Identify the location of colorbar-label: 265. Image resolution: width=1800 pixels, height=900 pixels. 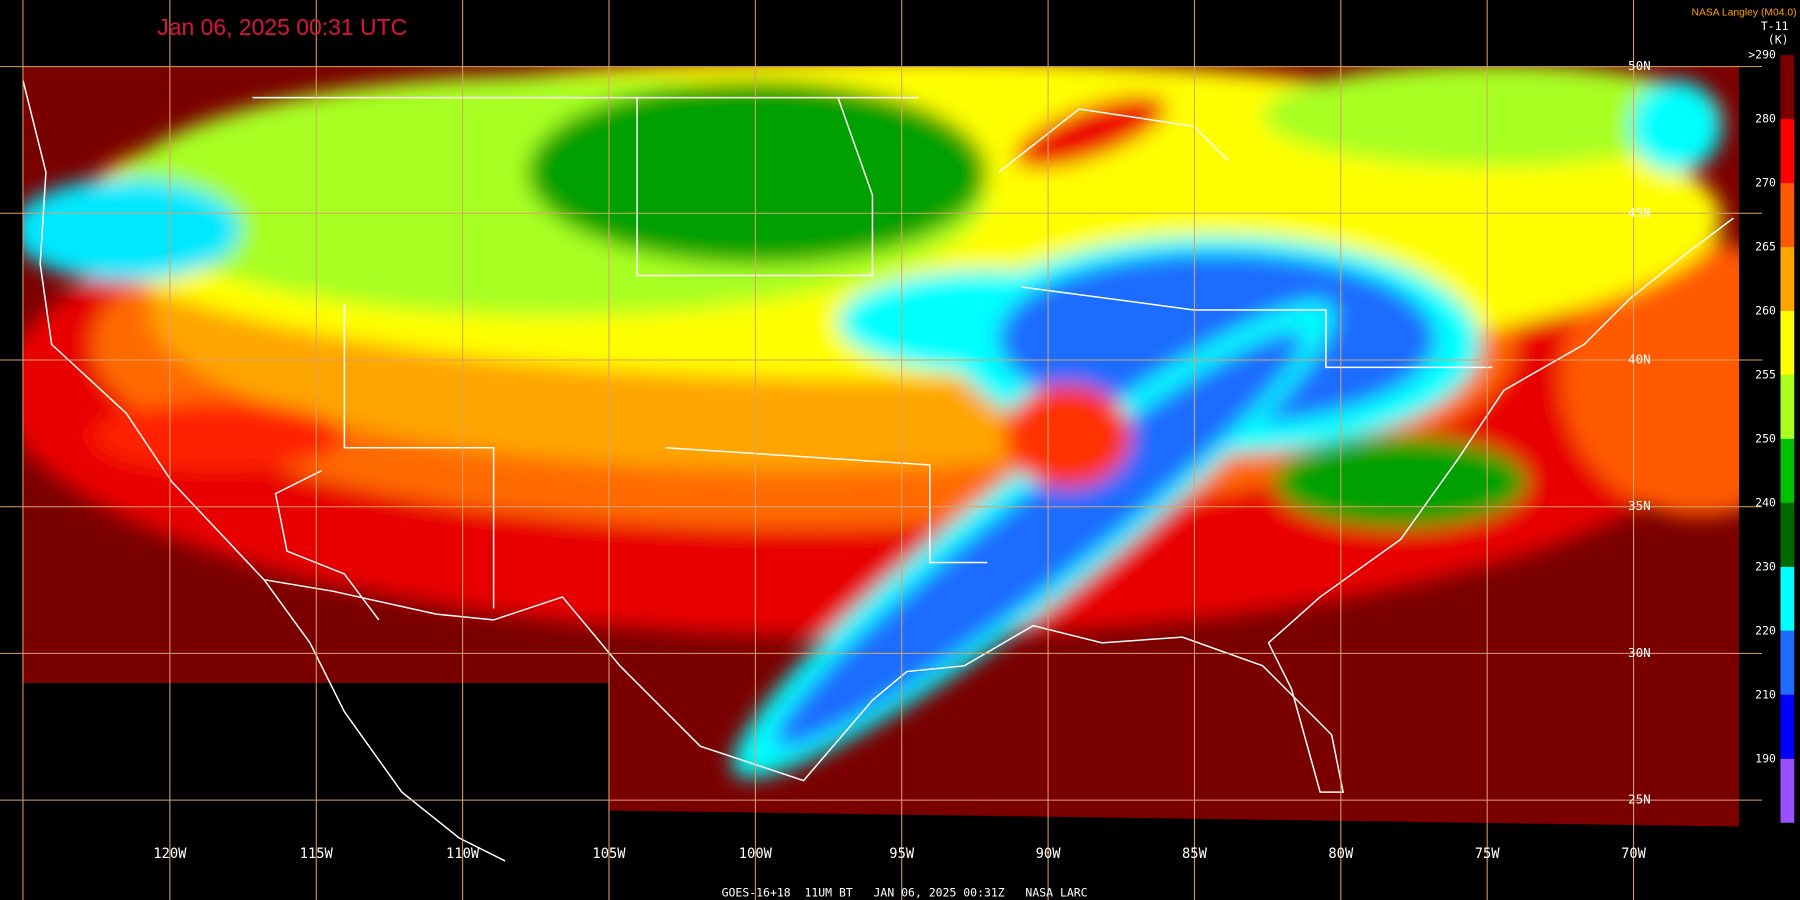
(1765, 247).